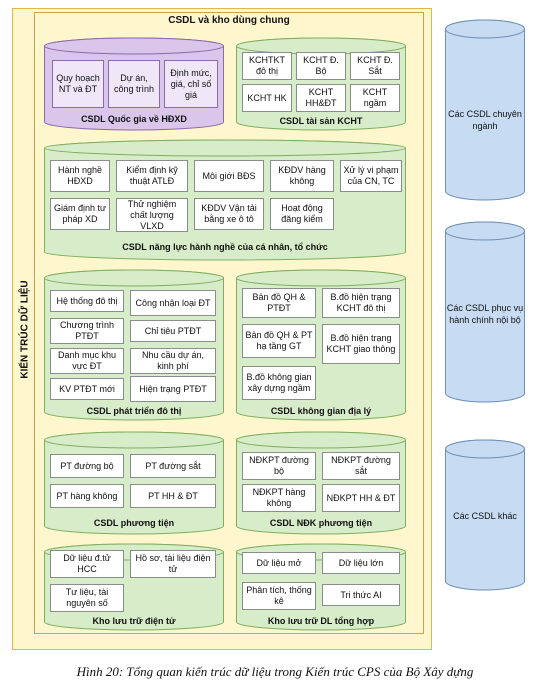 This screenshot has width=550, height=689. What do you see at coordinates (80, 176) in the screenshot?
I see `item-hanh-nghe: Hành nghề HĐXD` at bounding box center [80, 176].